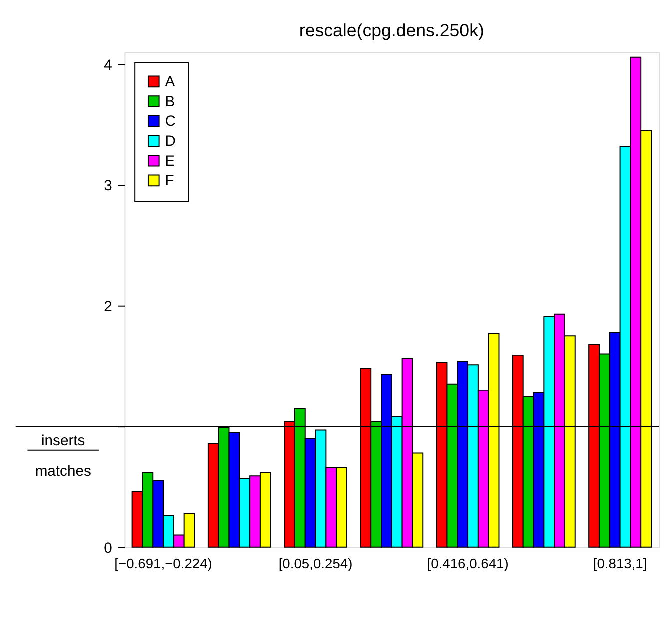  What do you see at coordinates (108, 307) in the screenshot?
I see `y-tick-label: 2` at bounding box center [108, 307].